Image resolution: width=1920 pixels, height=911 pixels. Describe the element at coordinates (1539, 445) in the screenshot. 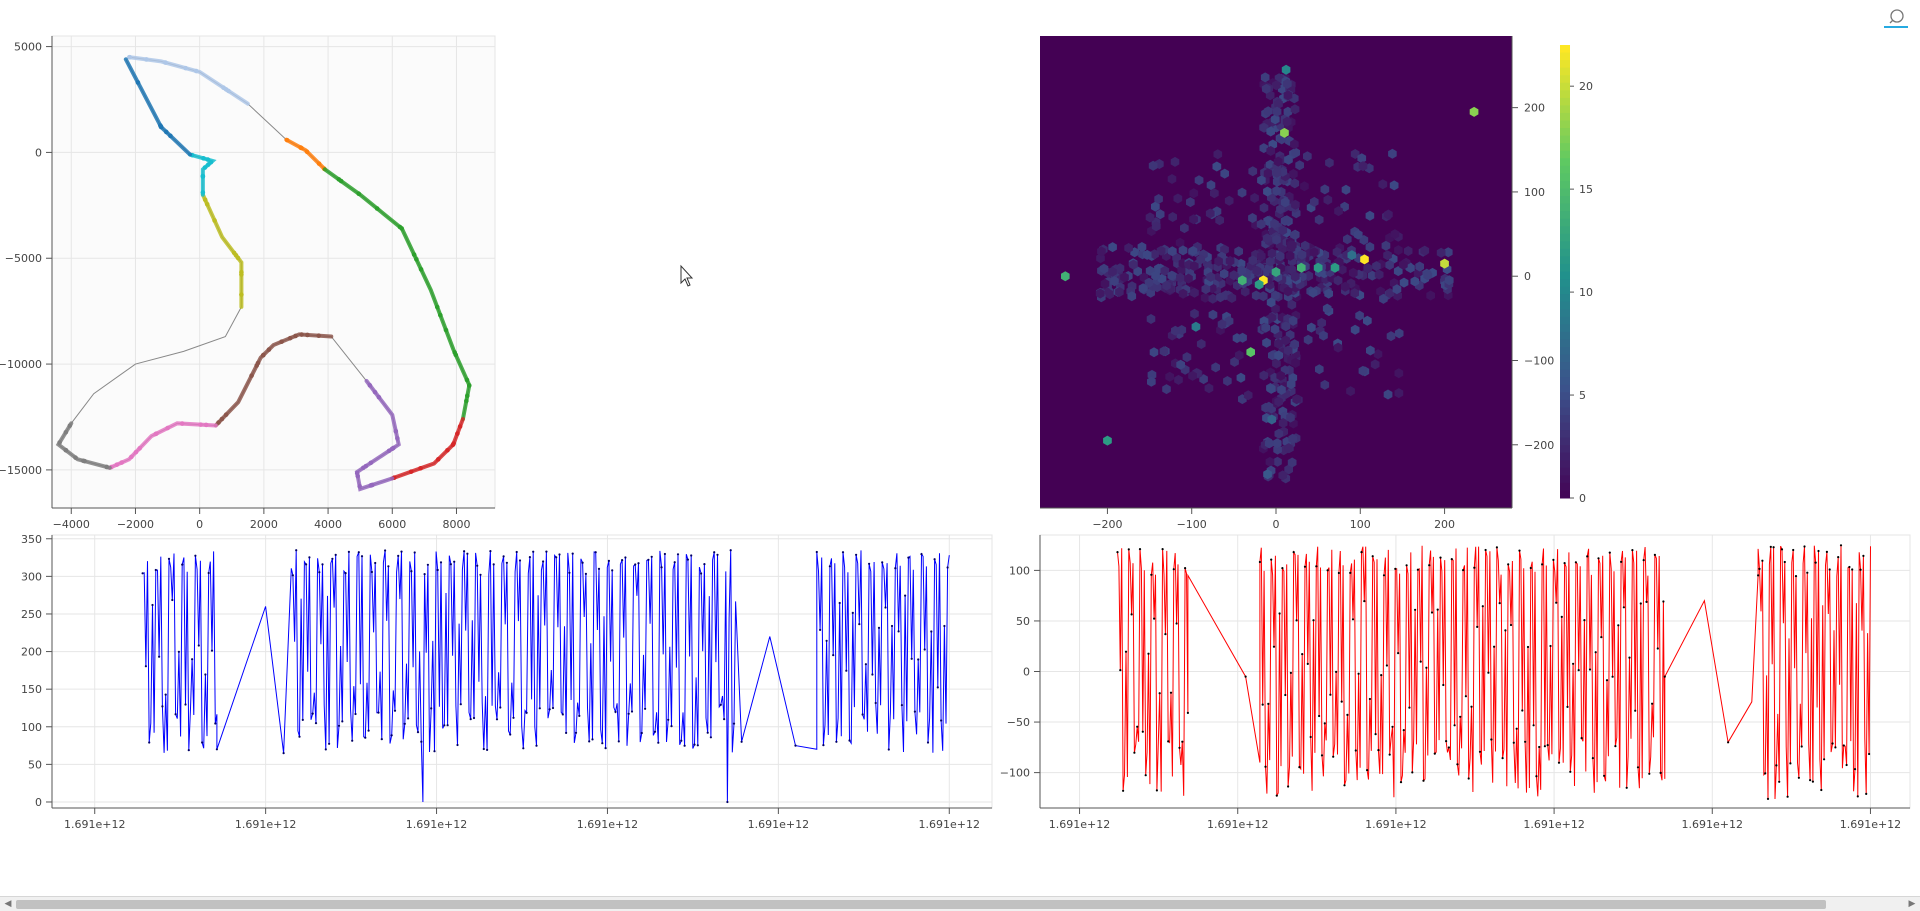

I see `y-tick-label: −200` at that location.